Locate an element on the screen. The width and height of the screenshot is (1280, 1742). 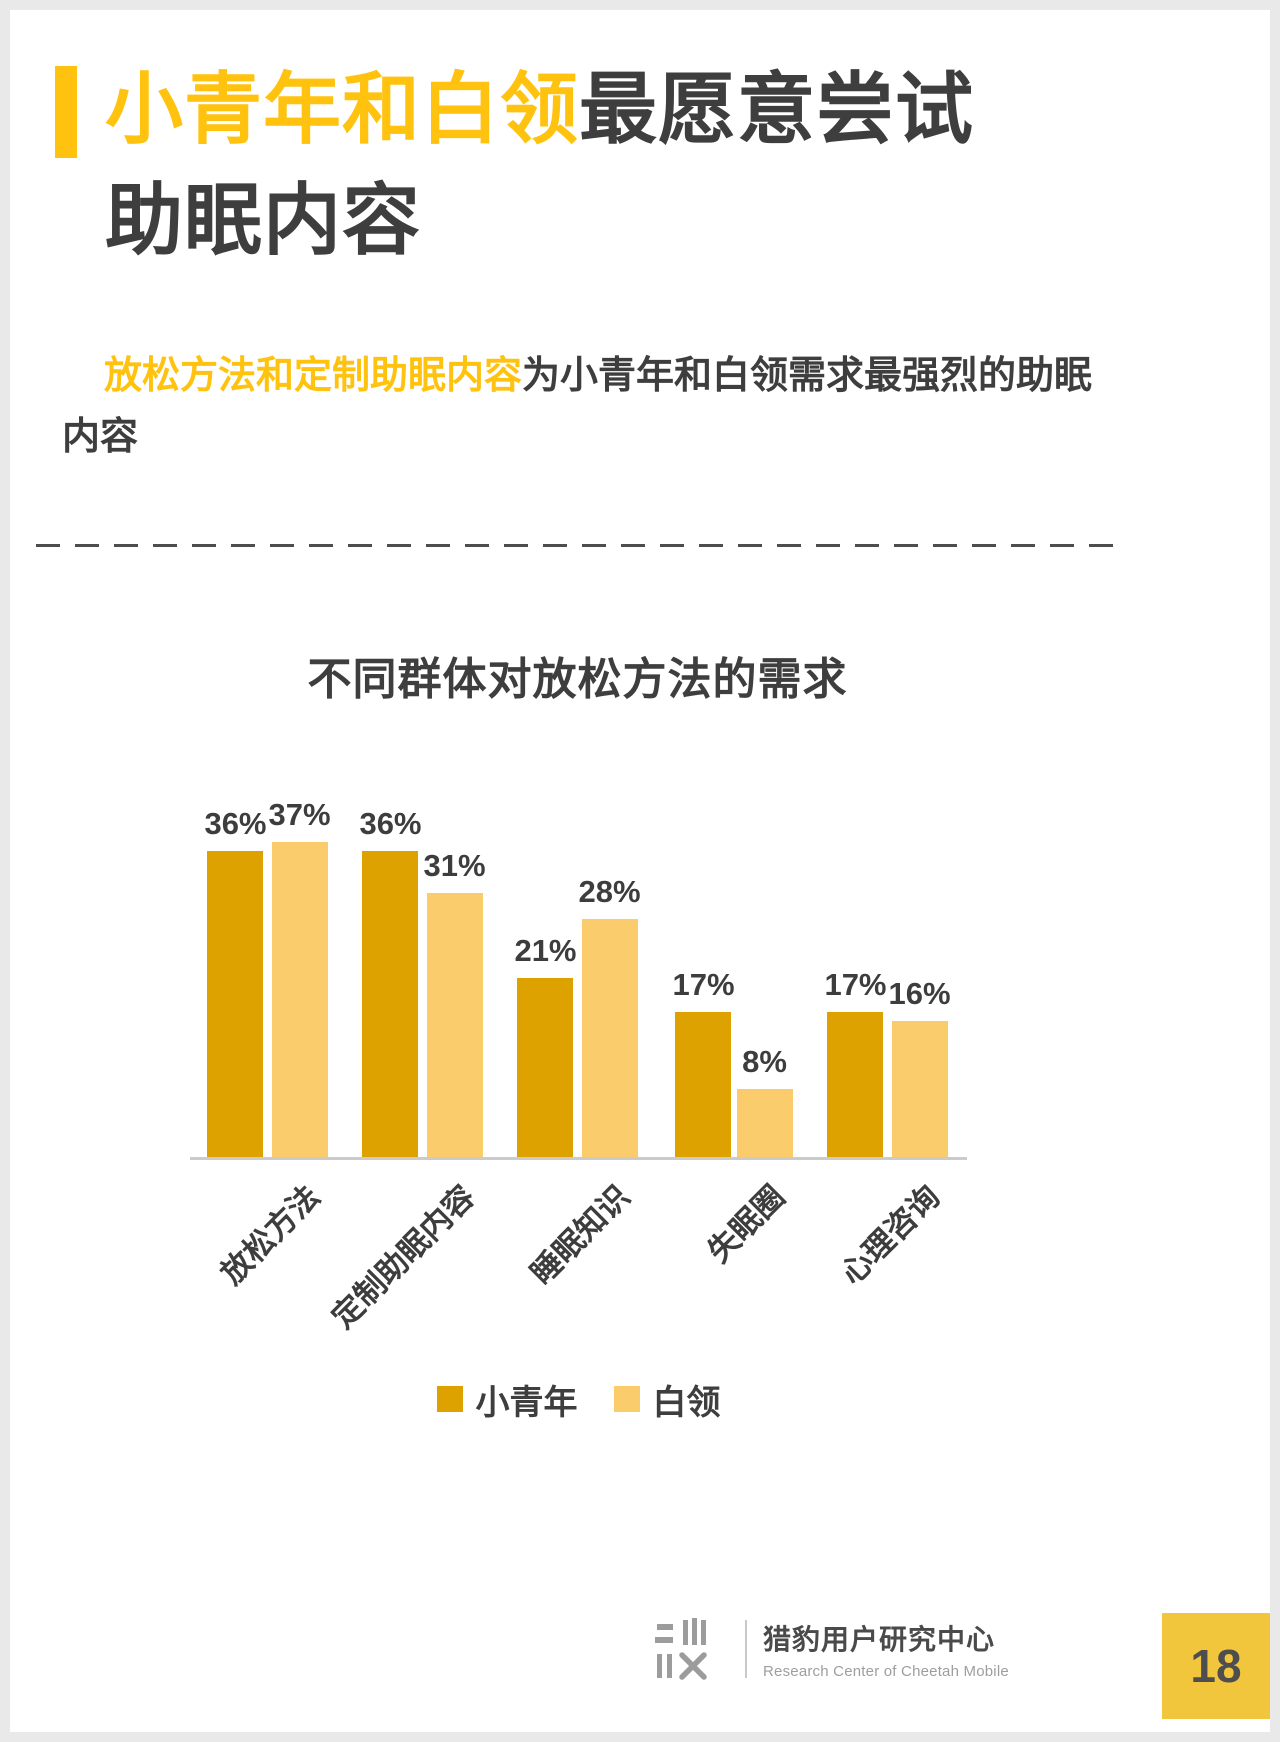
cheetah-mobile-logo is located at coordinates (681, 1649).